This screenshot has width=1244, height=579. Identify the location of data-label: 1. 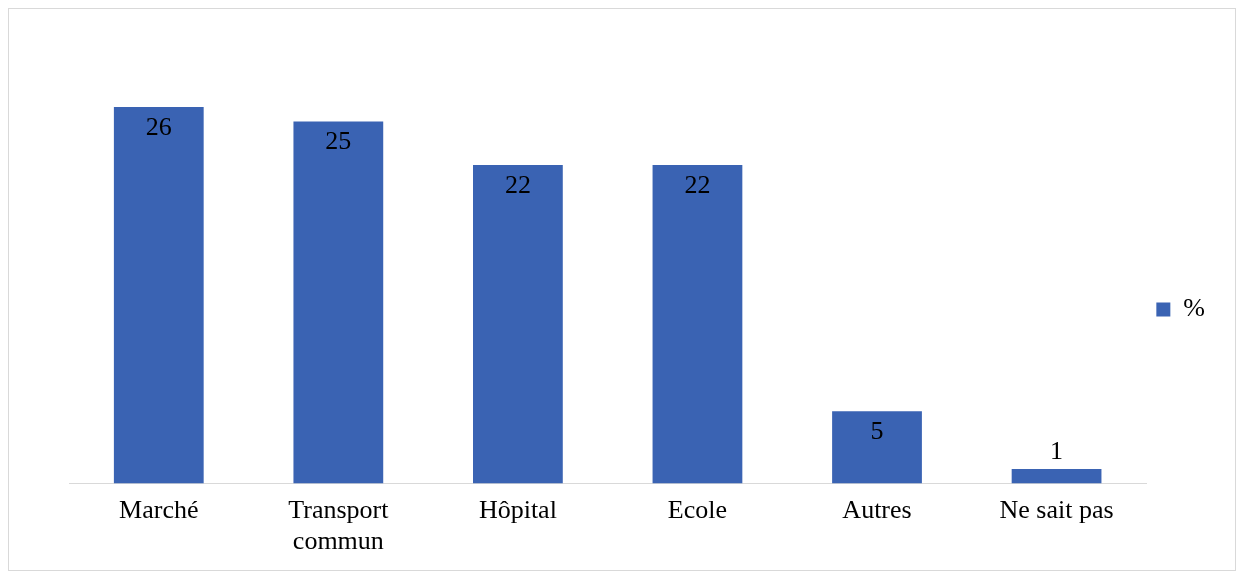
(1057, 450).